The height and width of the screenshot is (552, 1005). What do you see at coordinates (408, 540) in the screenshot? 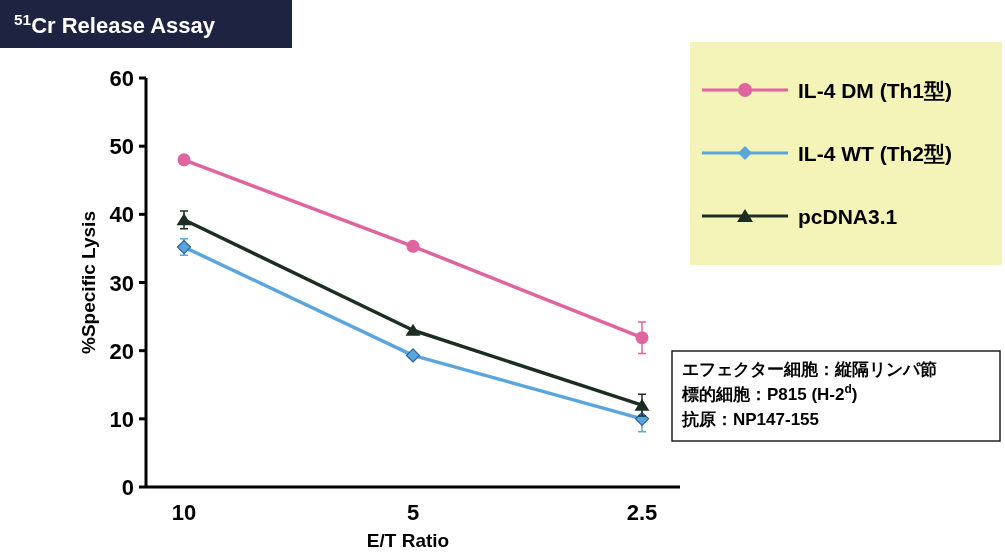
I see `x-axis-title: E/T Ratio` at bounding box center [408, 540].